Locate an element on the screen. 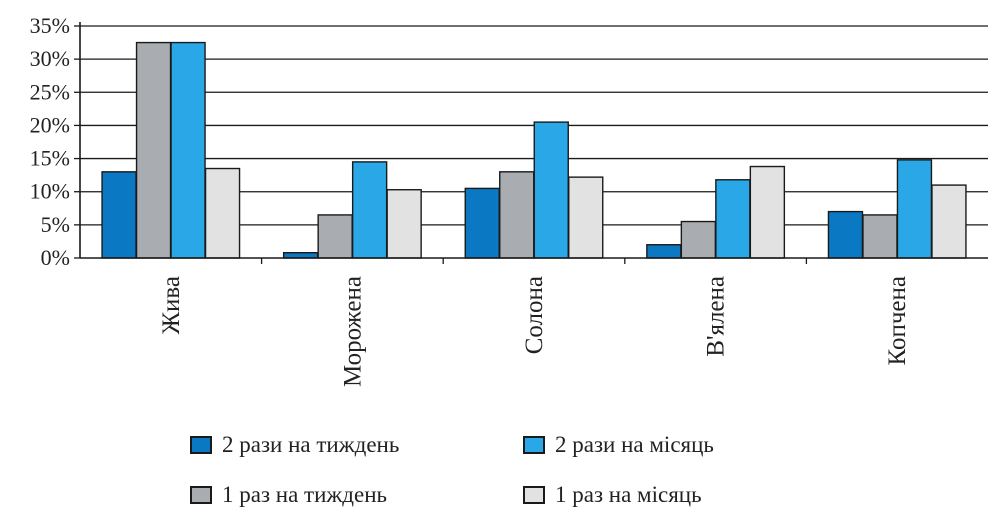 The image size is (990, 517). y-tick-label: 10% is located at coordinates (50, 191).